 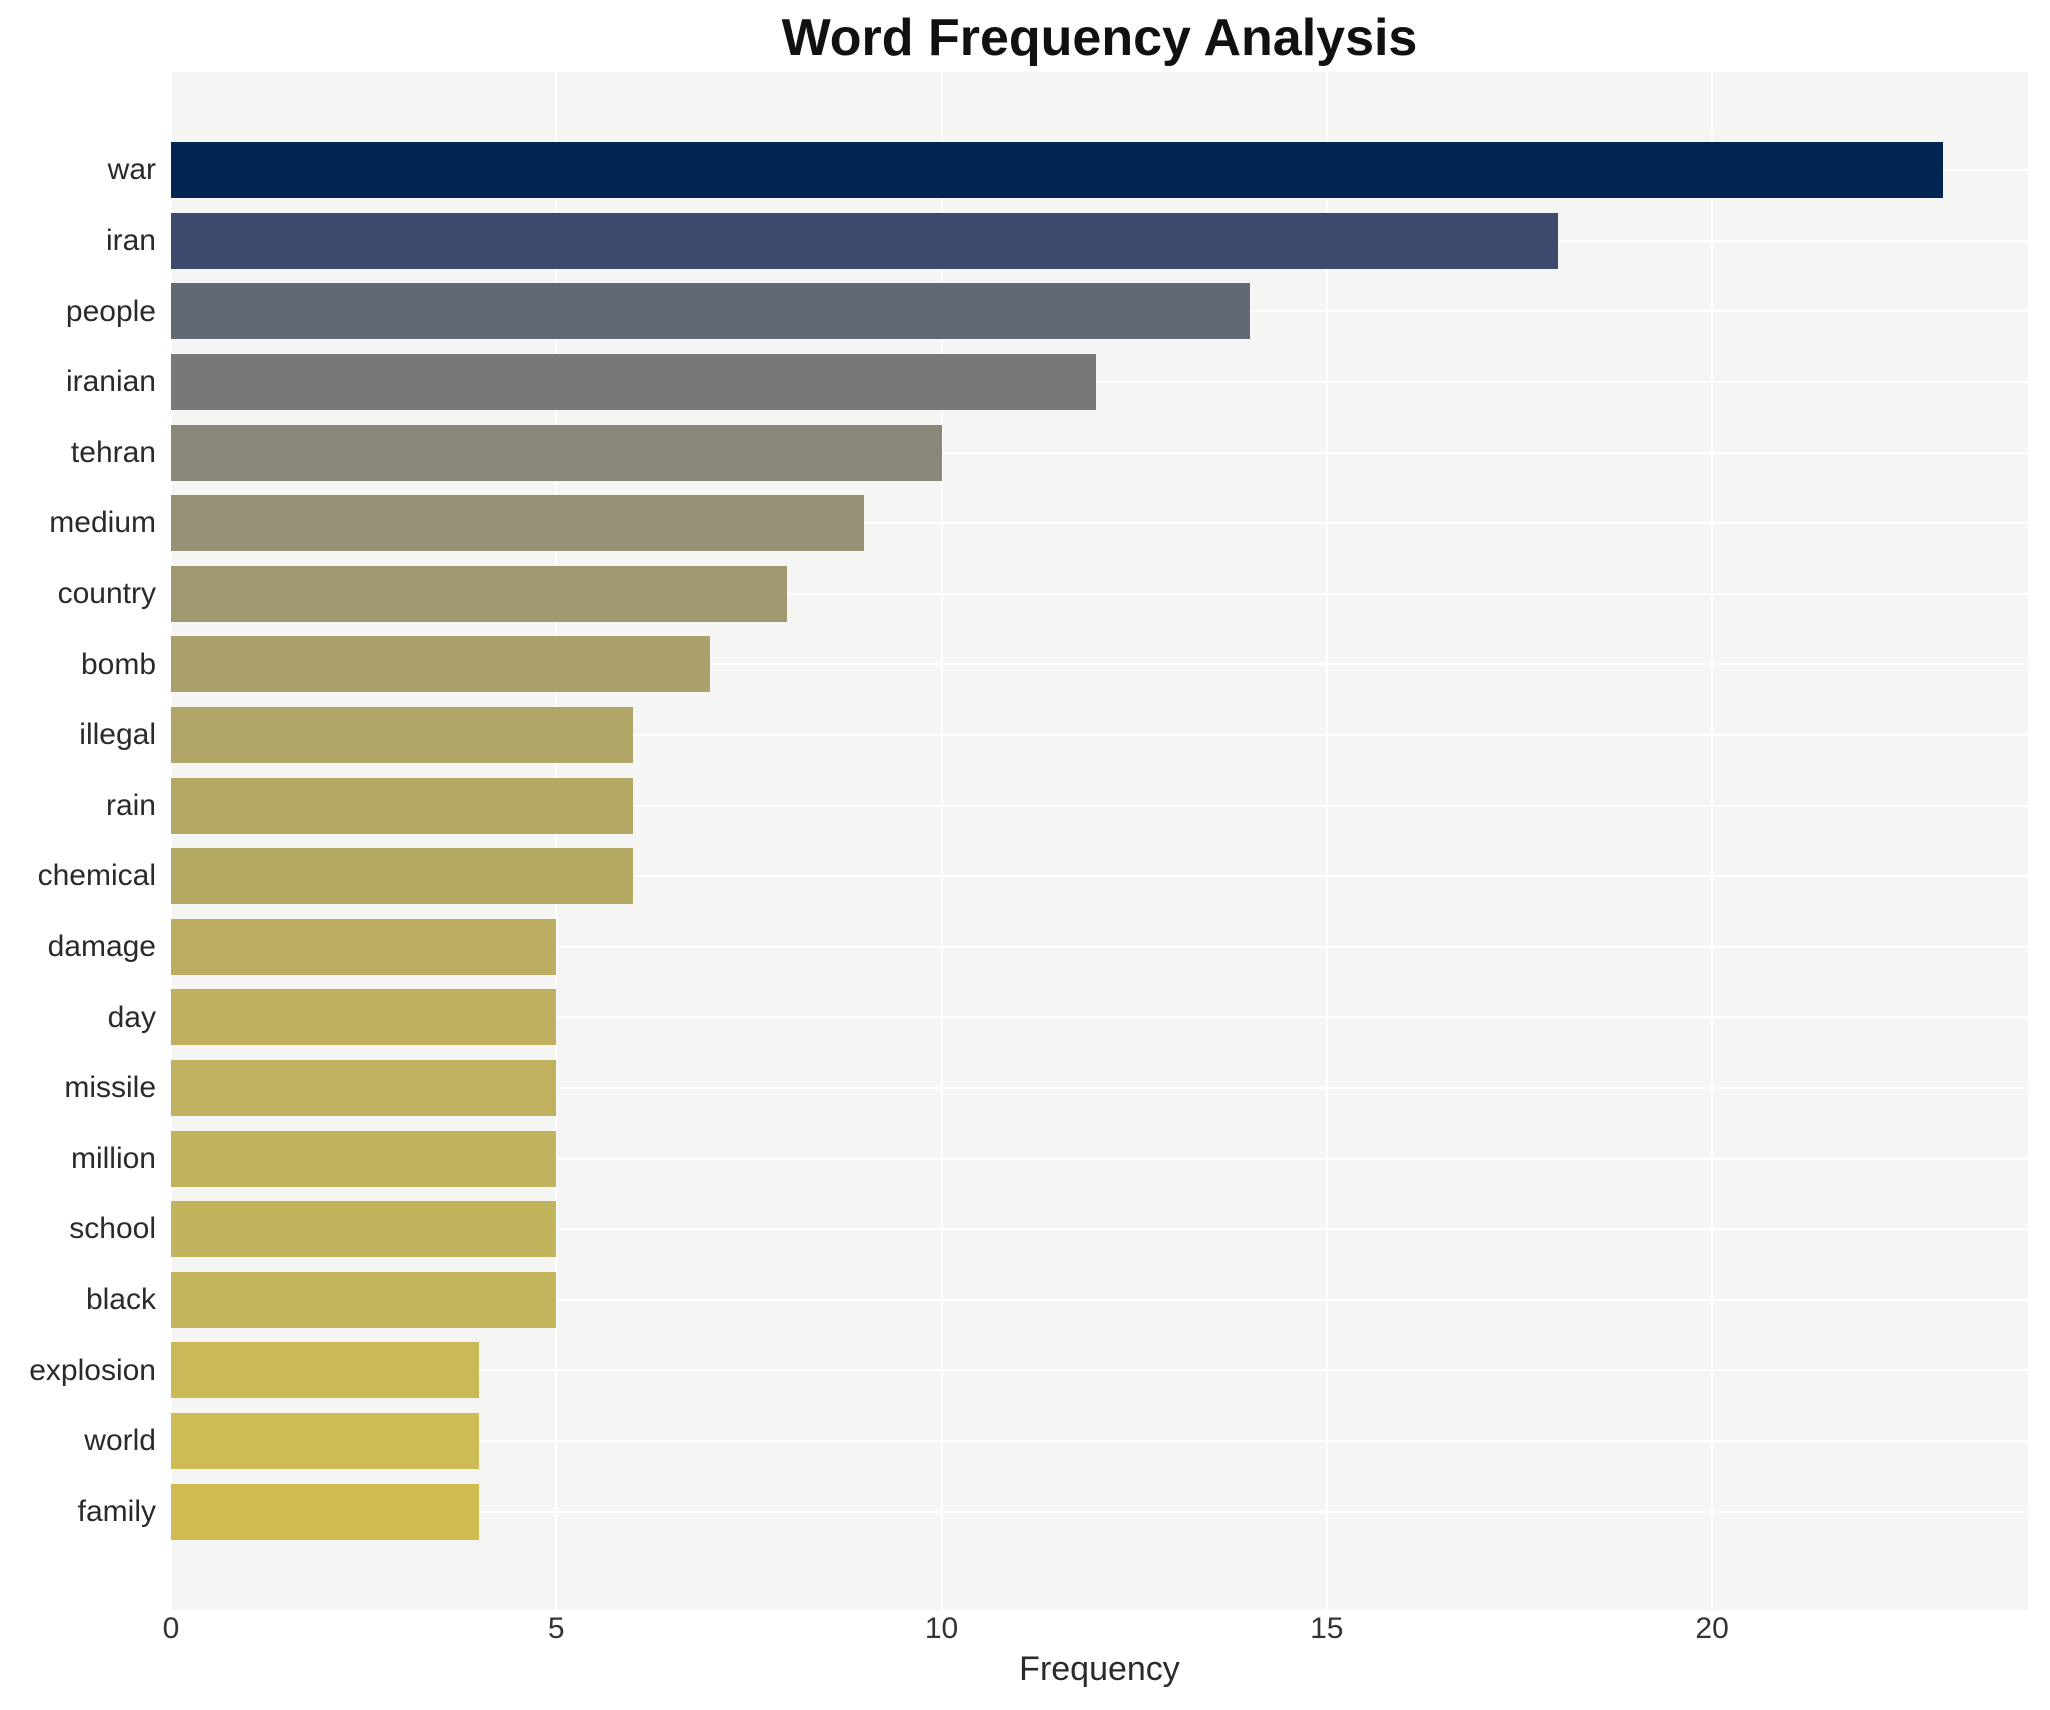 I want to click on bar-row-chemical, so click(x=1099, y=876).